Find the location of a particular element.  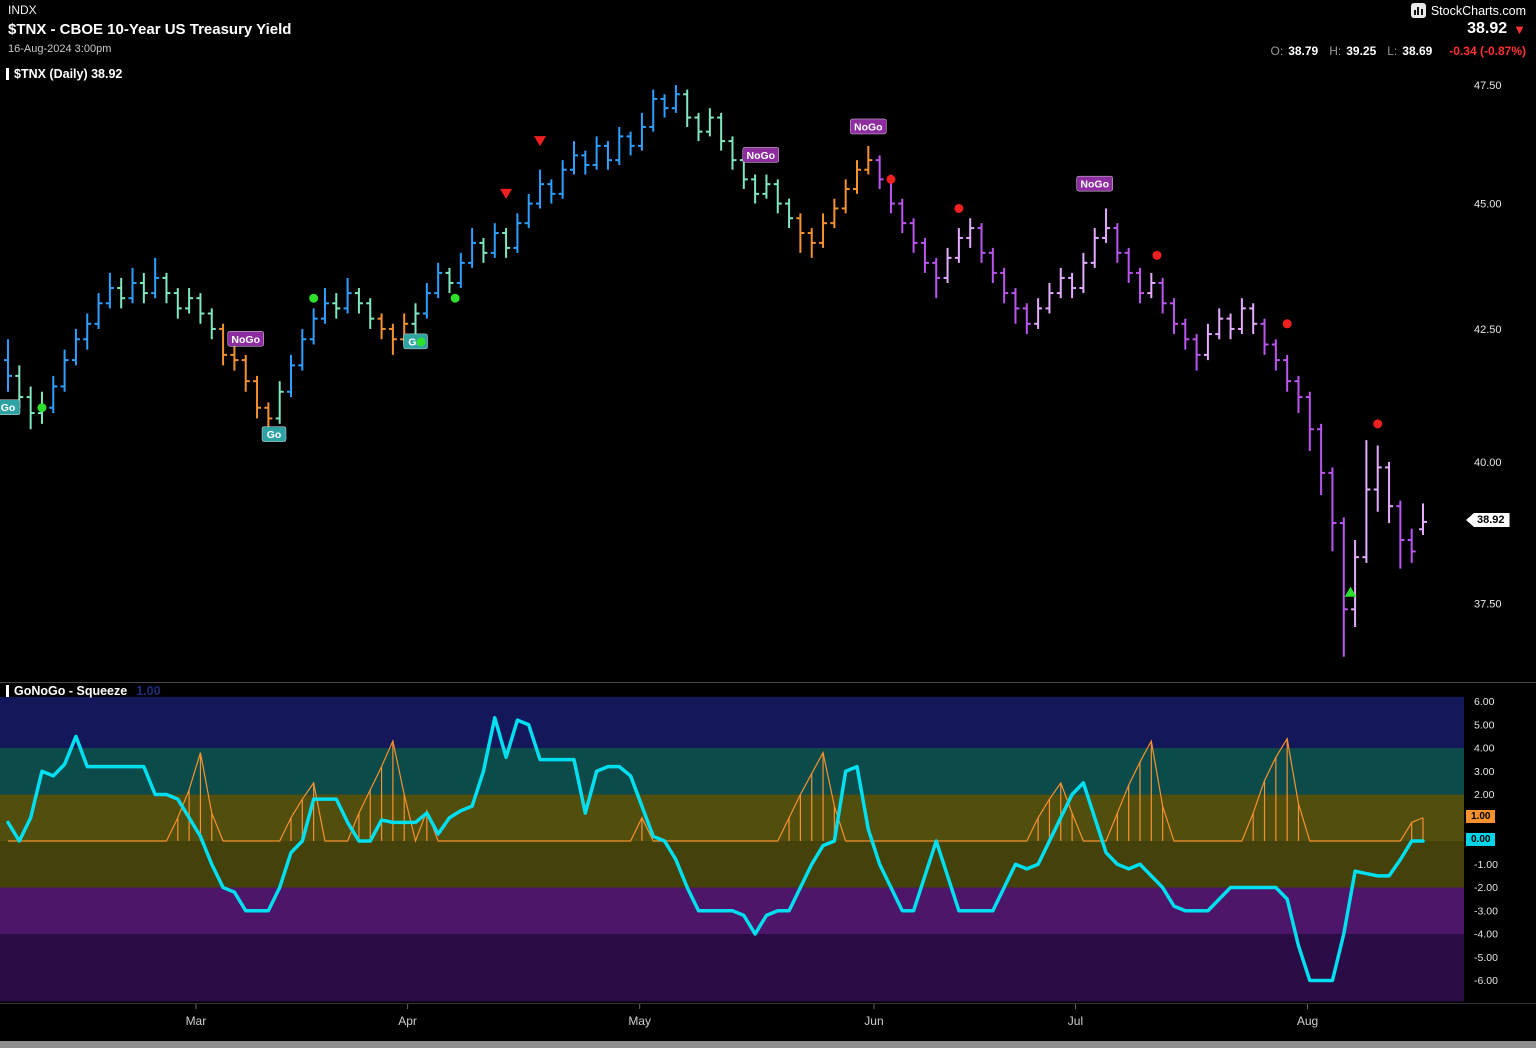

brand: StockCharts.com is located at coordinates (1468, 10).